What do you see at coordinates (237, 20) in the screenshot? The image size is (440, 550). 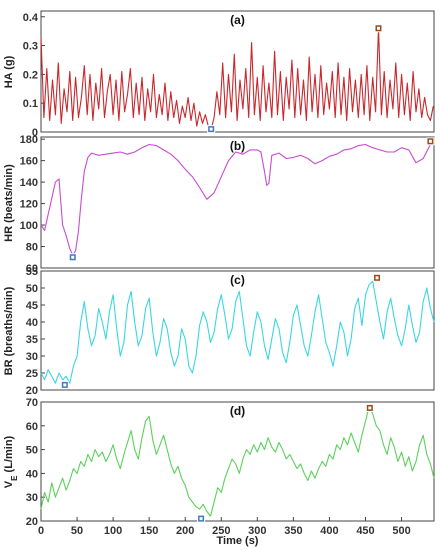 I see `panel-label: (a)` at bounding box center [237, 20].